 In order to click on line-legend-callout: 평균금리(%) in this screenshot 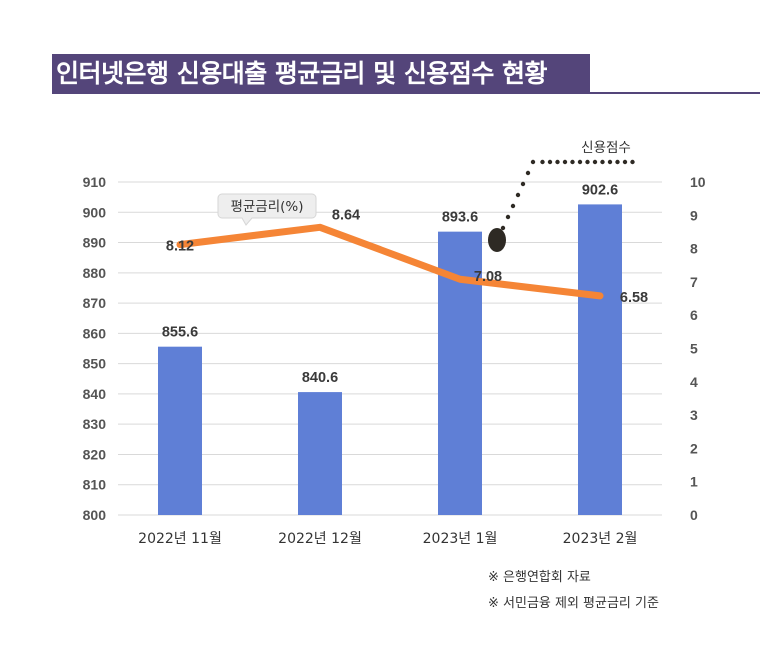, I will do `click(267, 209)`.